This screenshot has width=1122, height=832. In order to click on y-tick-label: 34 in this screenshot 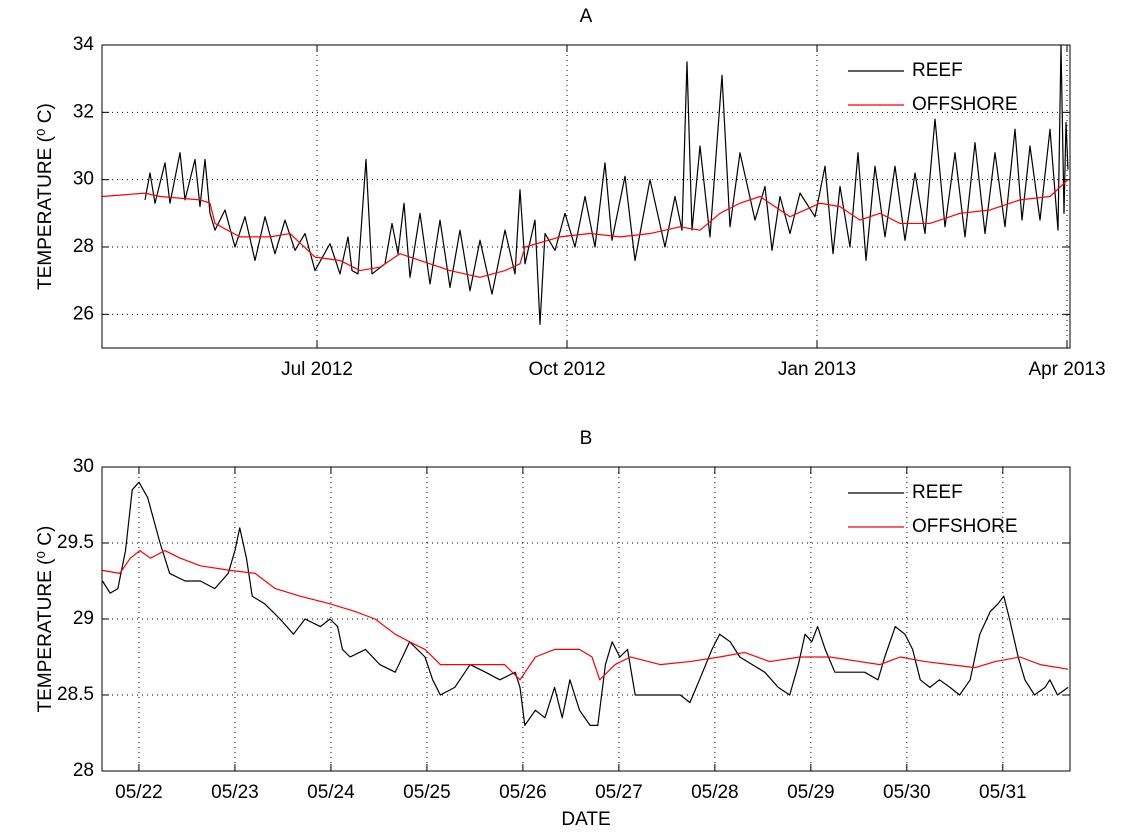, I will do `click(84, 44)`.